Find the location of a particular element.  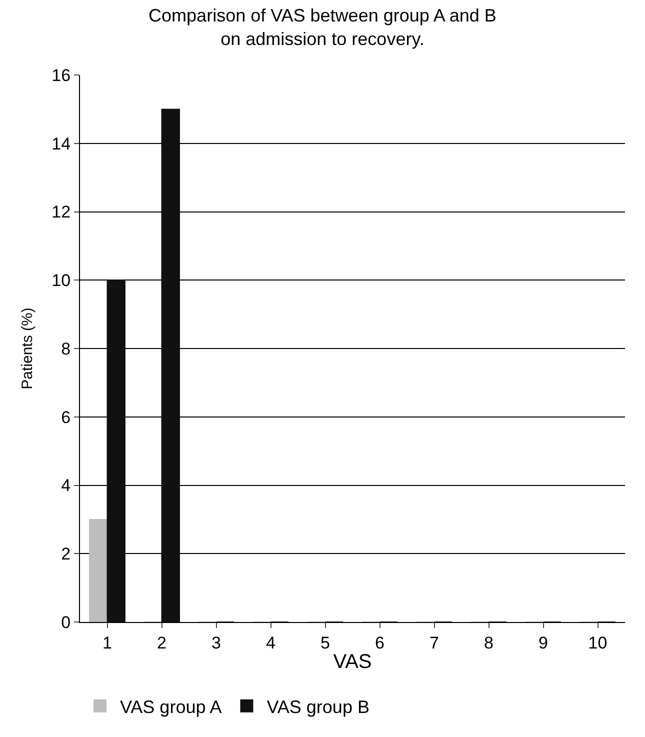

x-tick-label: 2 is located at coordinates (161, 642).